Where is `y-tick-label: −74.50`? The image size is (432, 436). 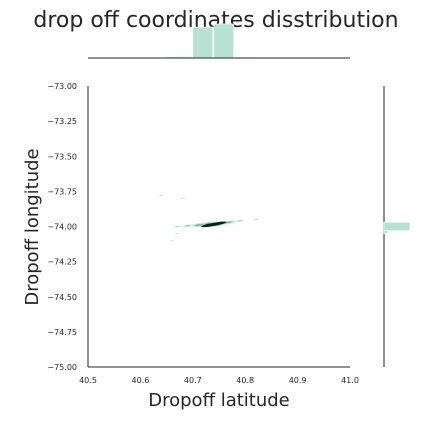 y-tick-label: −74.50 is located at coordinates (62, 297).